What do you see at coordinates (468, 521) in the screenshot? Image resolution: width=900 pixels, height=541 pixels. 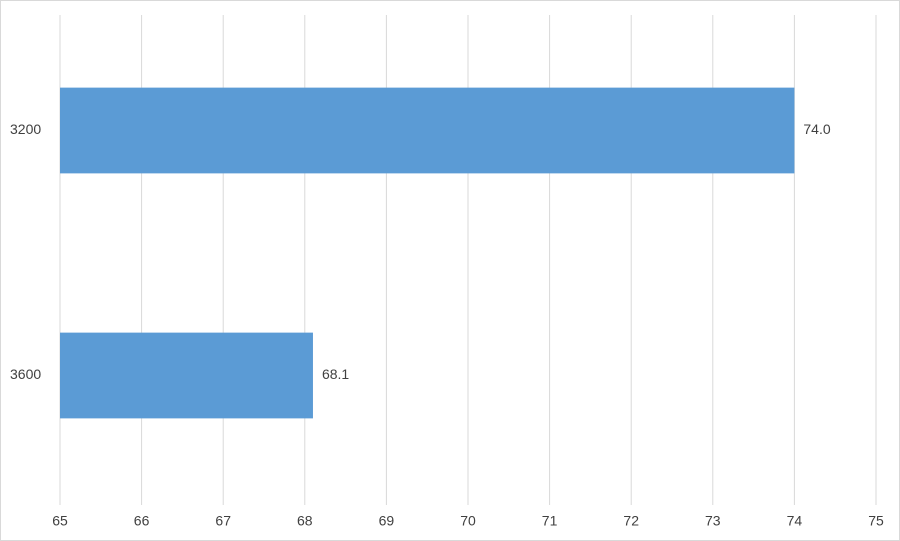 I see `x-tick-label: 70` at bounding box center [468, 521].